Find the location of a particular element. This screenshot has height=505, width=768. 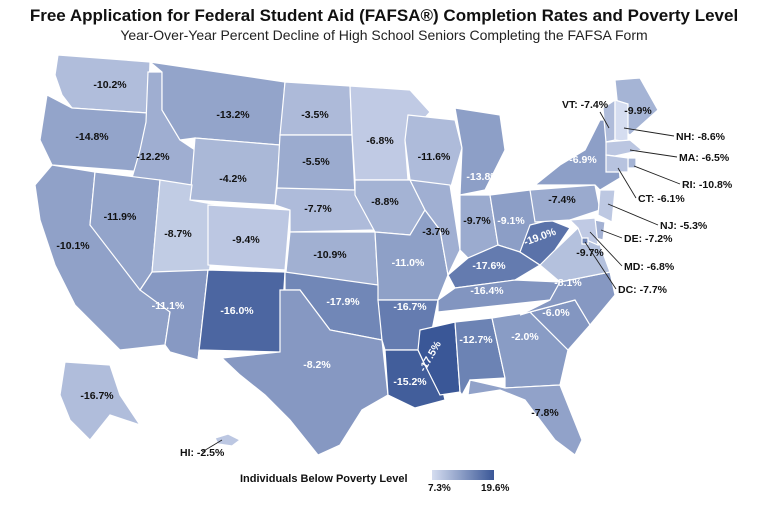

callout-label-ct: CT: -6.1% is located at coordinates (661, 199).